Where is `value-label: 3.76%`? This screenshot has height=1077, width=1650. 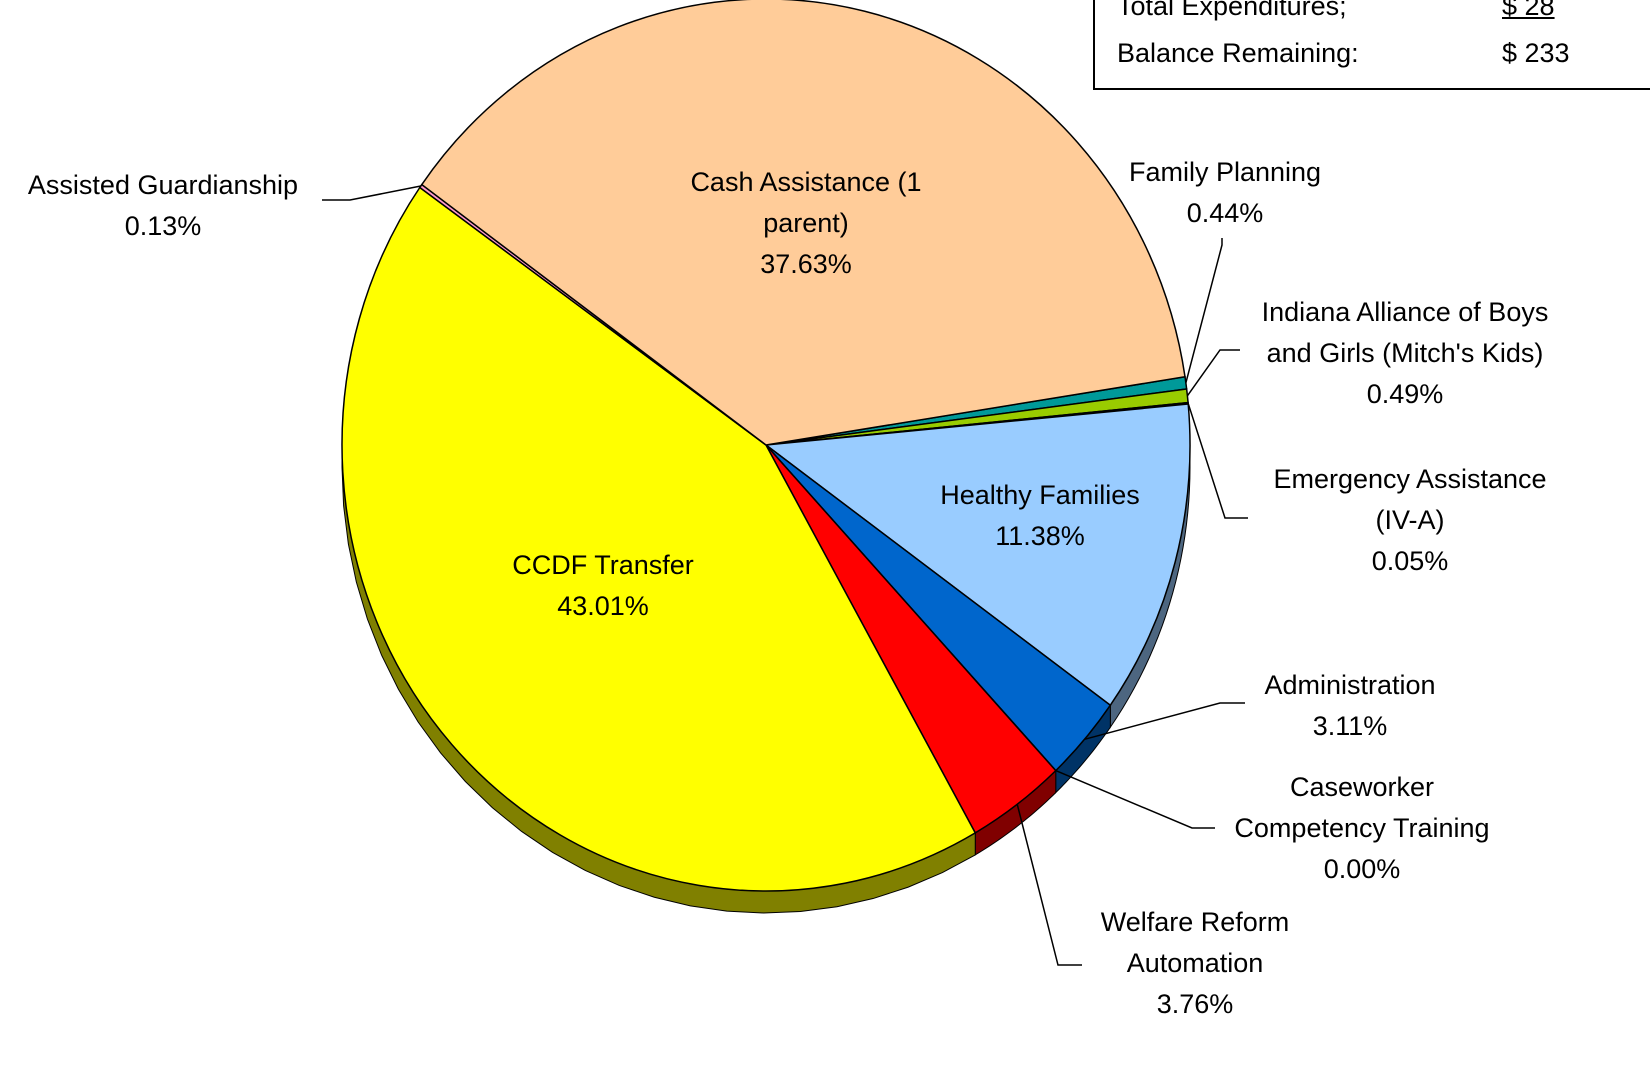
value-label: 3.76% is located at coordinates (1195, 1004).